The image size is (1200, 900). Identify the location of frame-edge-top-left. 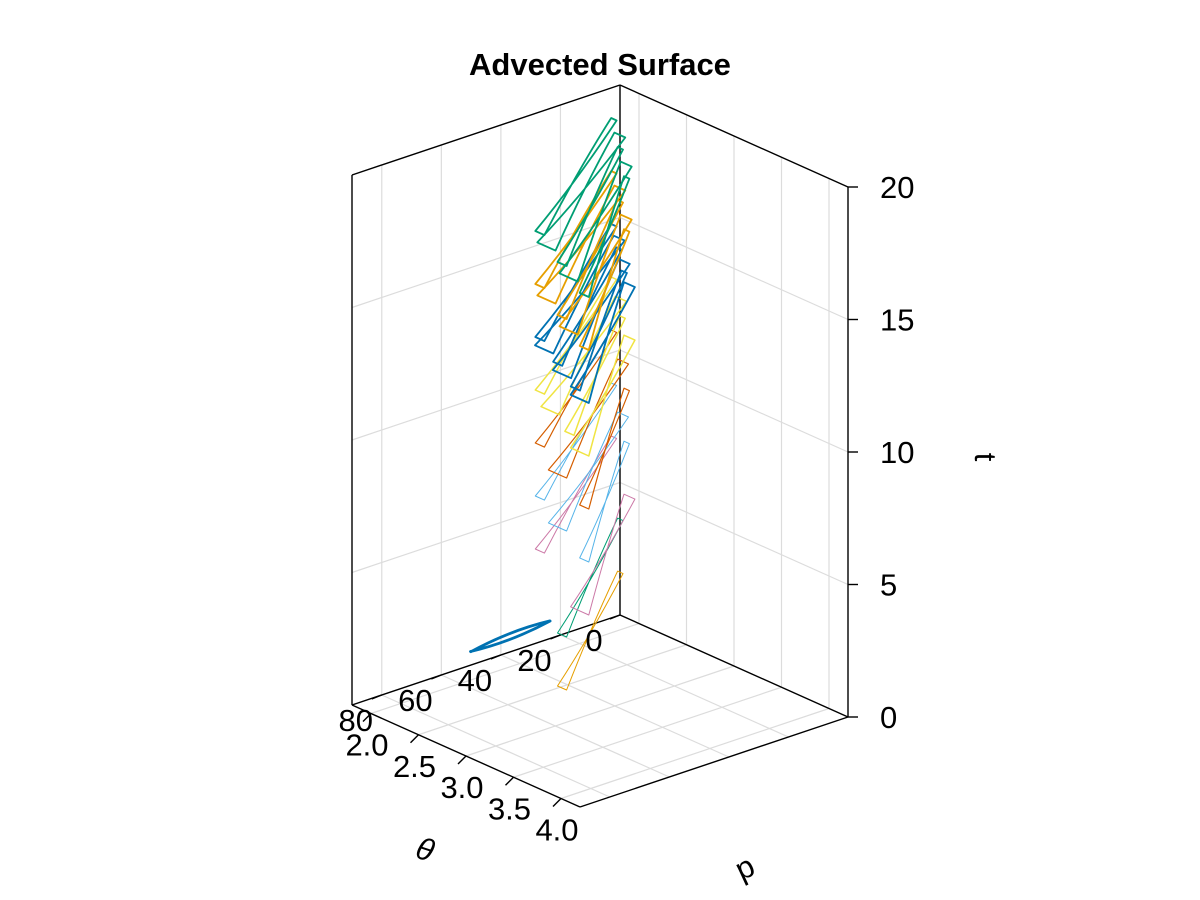
(486, 130).